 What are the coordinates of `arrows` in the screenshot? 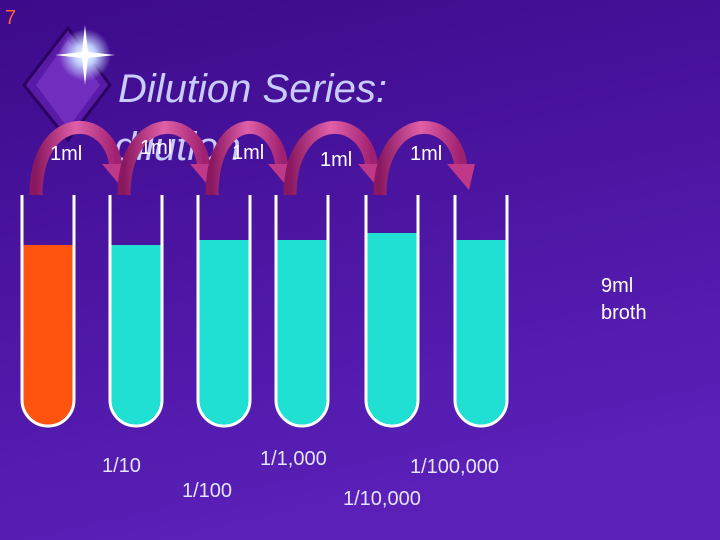 It's located at (252, 158).